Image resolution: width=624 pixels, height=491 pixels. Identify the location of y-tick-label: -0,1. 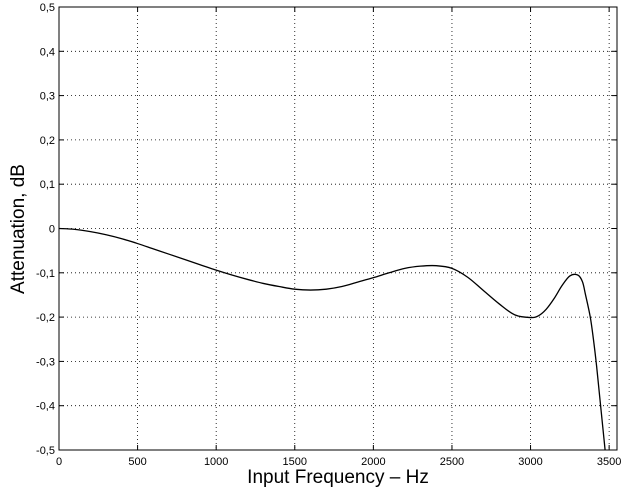
(45, 274).